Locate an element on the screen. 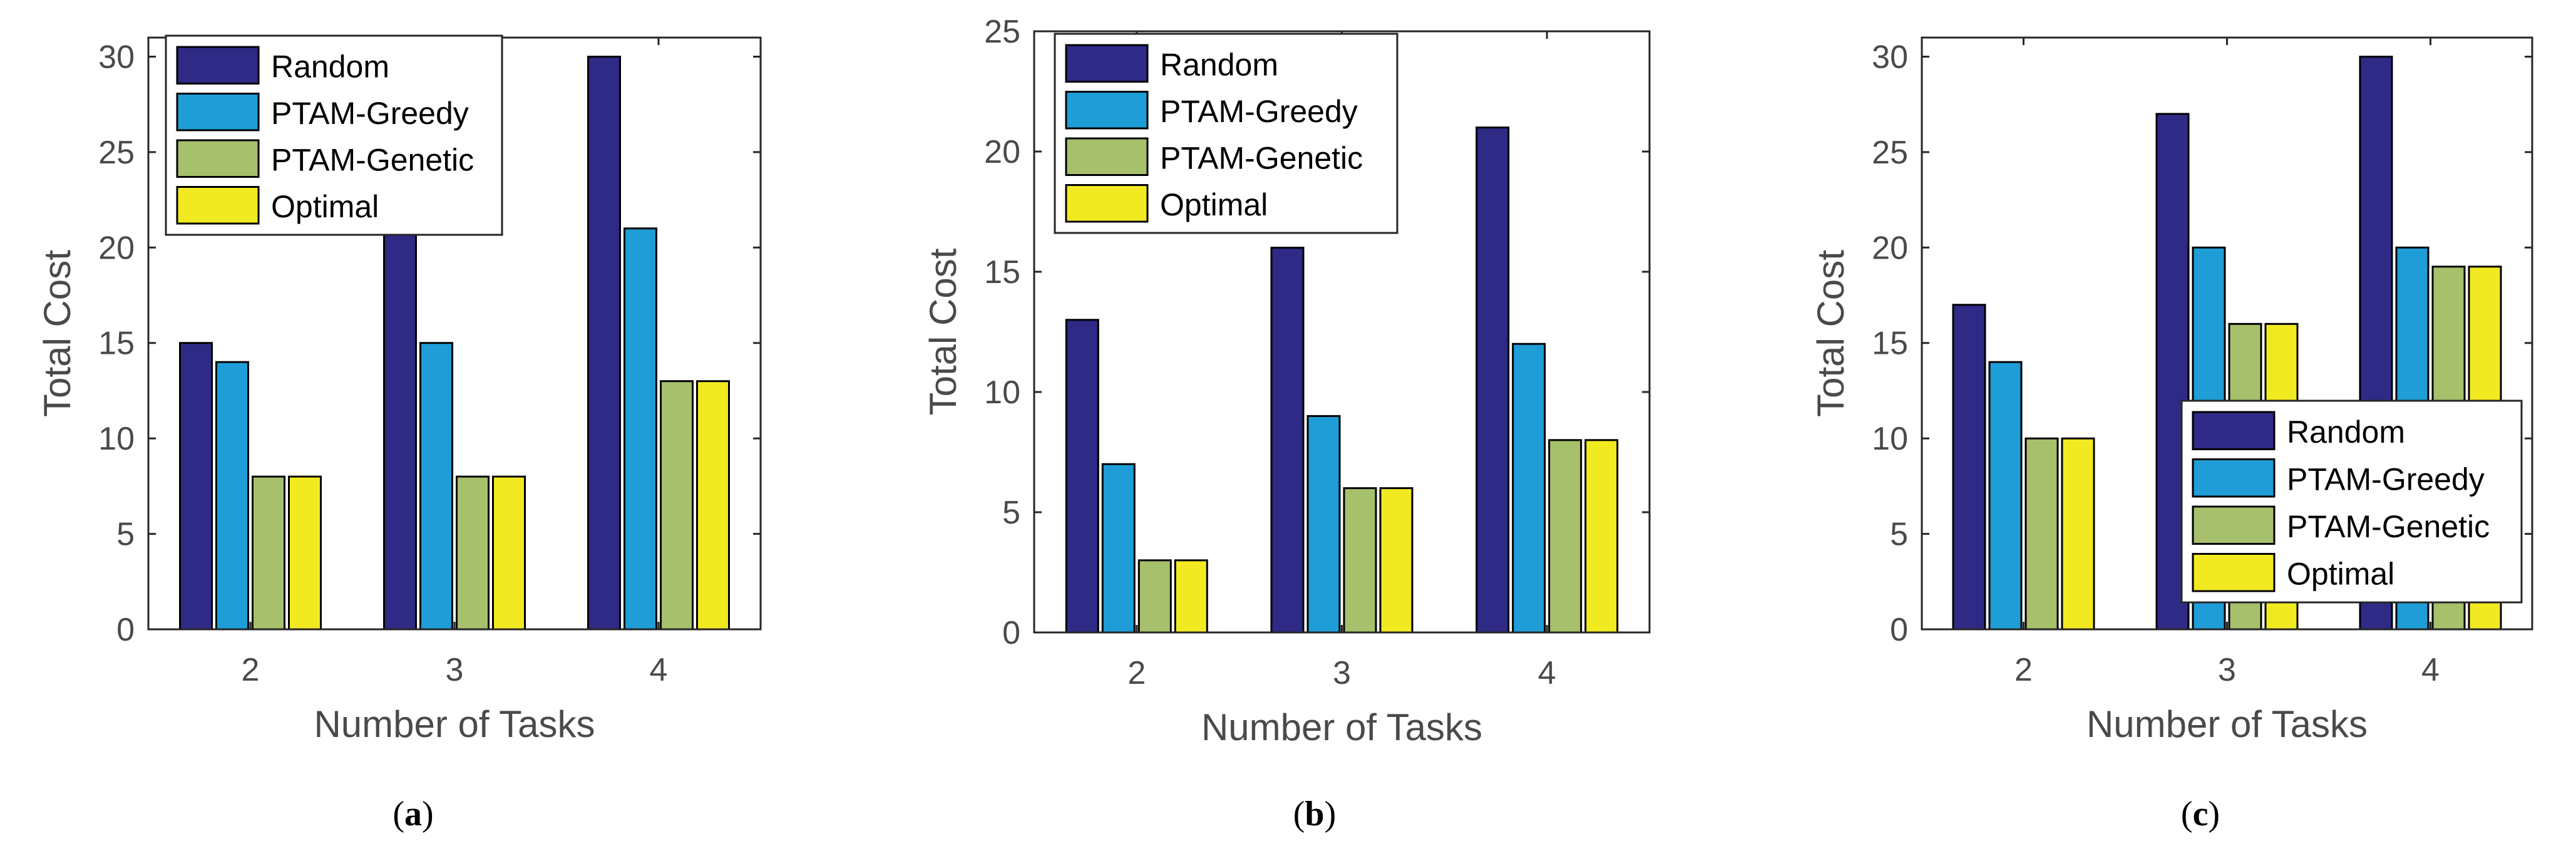 This screenshot has width=2576, height=861. caption-letter: c is located at coordinates (2201, 814).